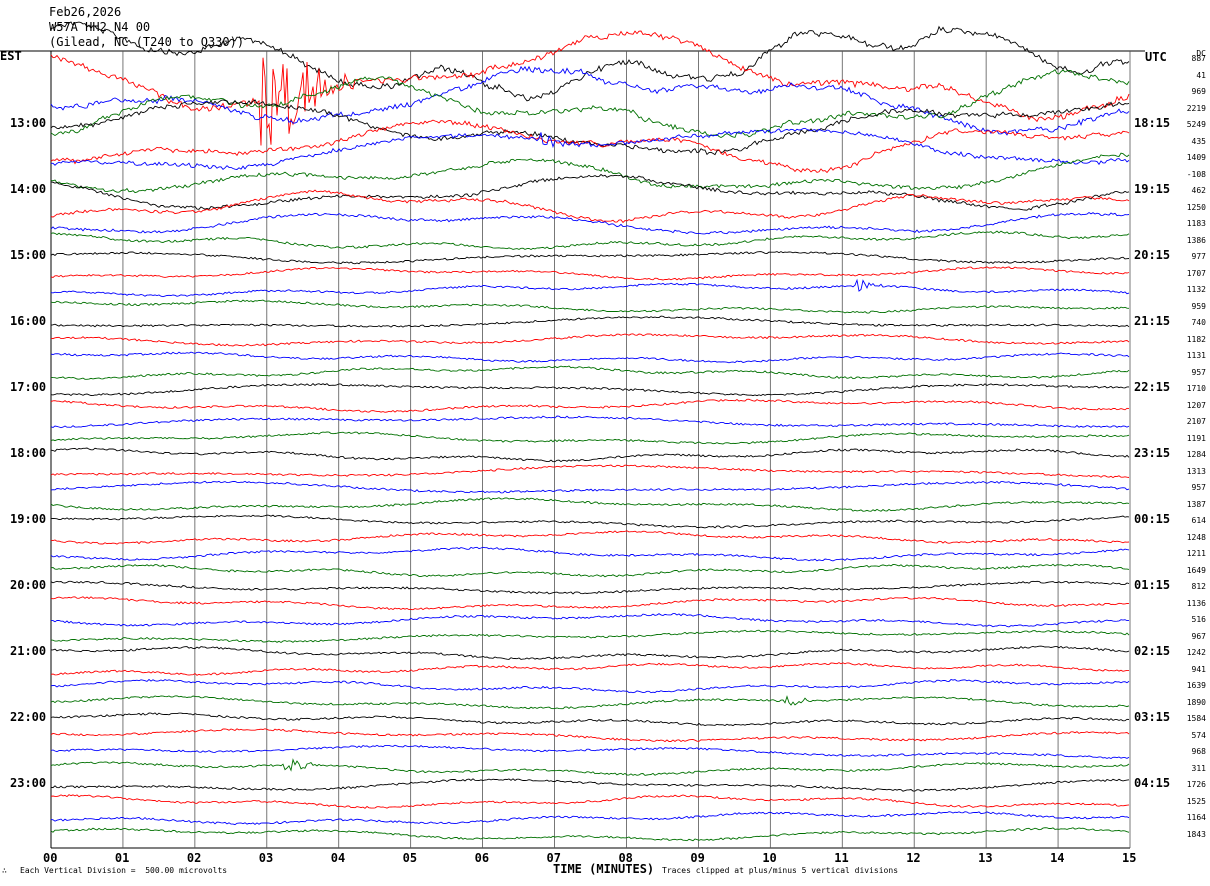 The width and height of the screenshot is (1210, 886). Describe the element at coordinates (1196, 553) in the screenshot. I see `dc-offset-value: 1211` at that location.